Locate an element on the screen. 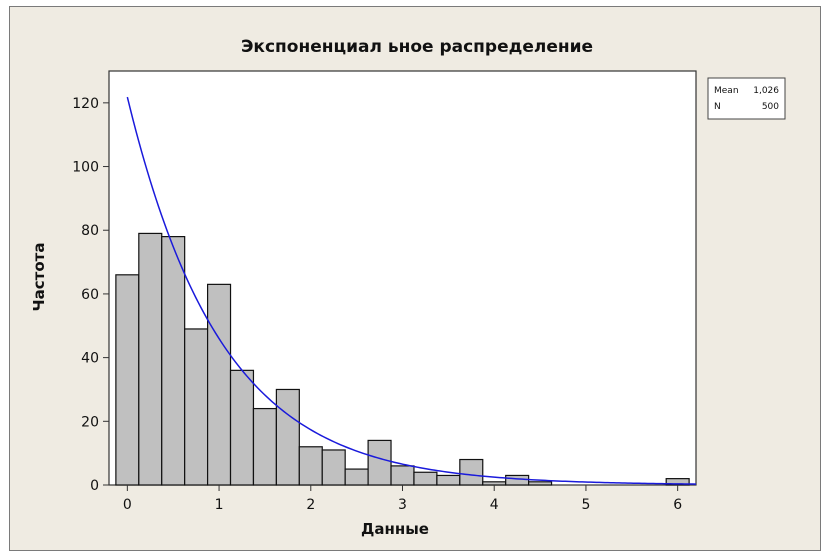  legend-n-label: N is located at coordinates (717, 107).